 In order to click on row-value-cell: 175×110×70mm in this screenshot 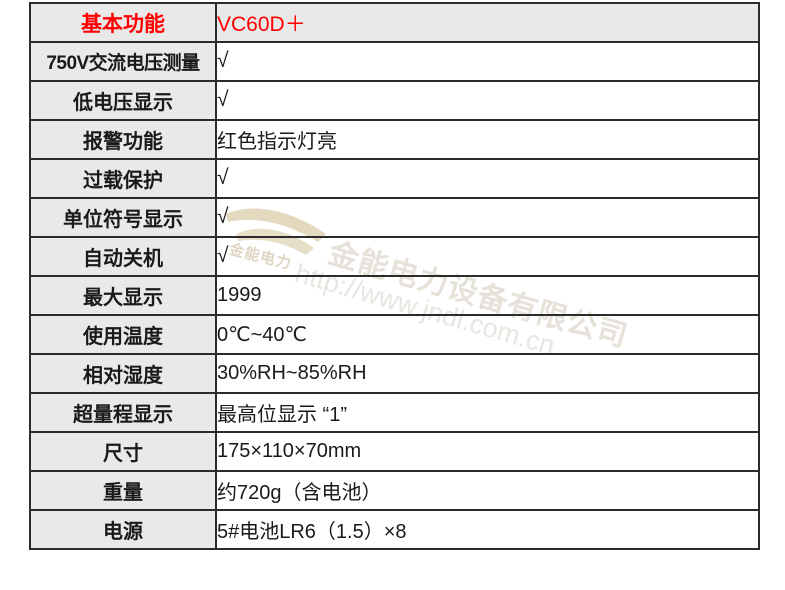, I will do `click(487, 451)`.